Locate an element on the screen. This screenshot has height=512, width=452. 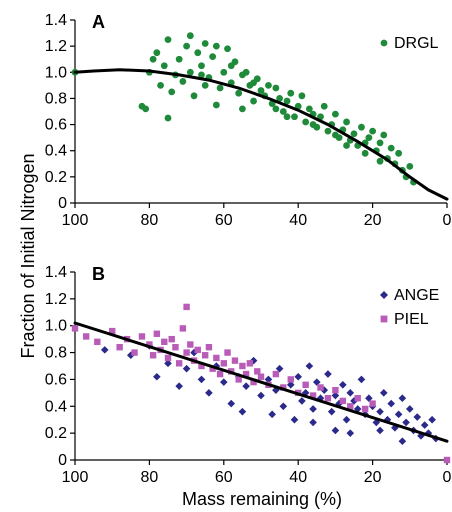
panel-letter: B is located at coordinates (98, 274).